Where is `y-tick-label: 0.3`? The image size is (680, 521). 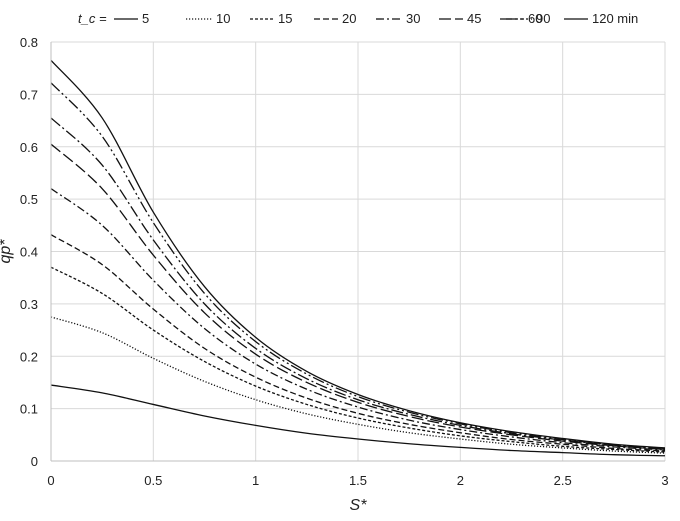
y-tick-label: 0.3 is located at coordinates (29, 304).